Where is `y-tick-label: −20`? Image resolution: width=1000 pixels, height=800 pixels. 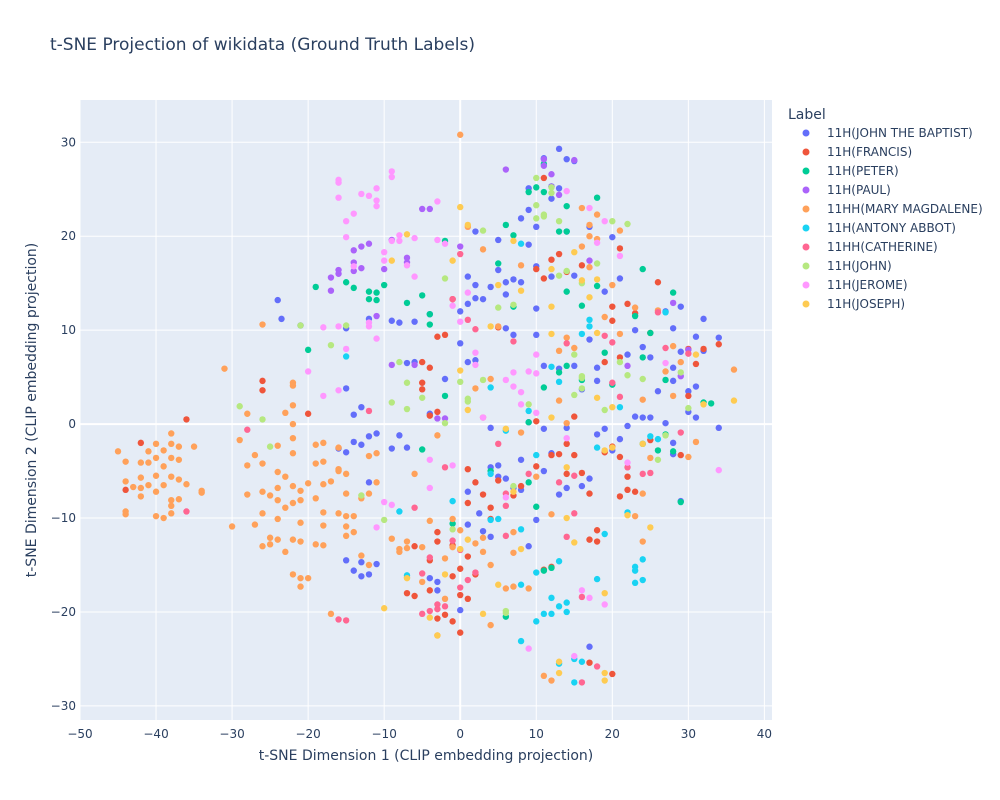 y-tick-label: −20 is located at coordinates (63, 612).